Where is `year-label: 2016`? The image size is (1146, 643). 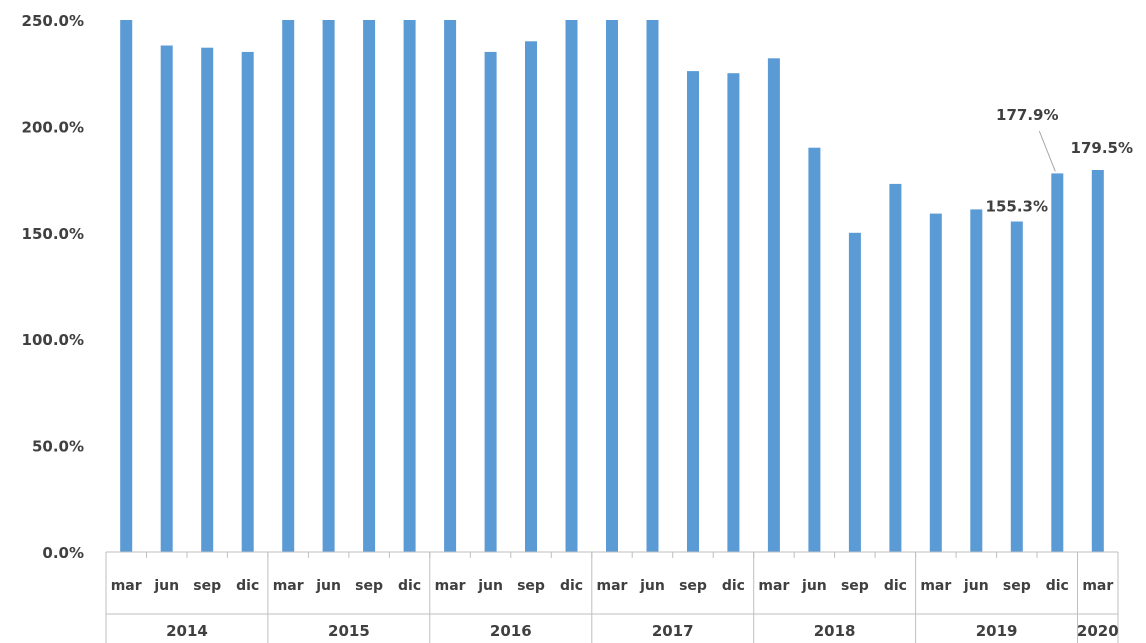 year-label: 2016 is located at coordinates (511, 631).